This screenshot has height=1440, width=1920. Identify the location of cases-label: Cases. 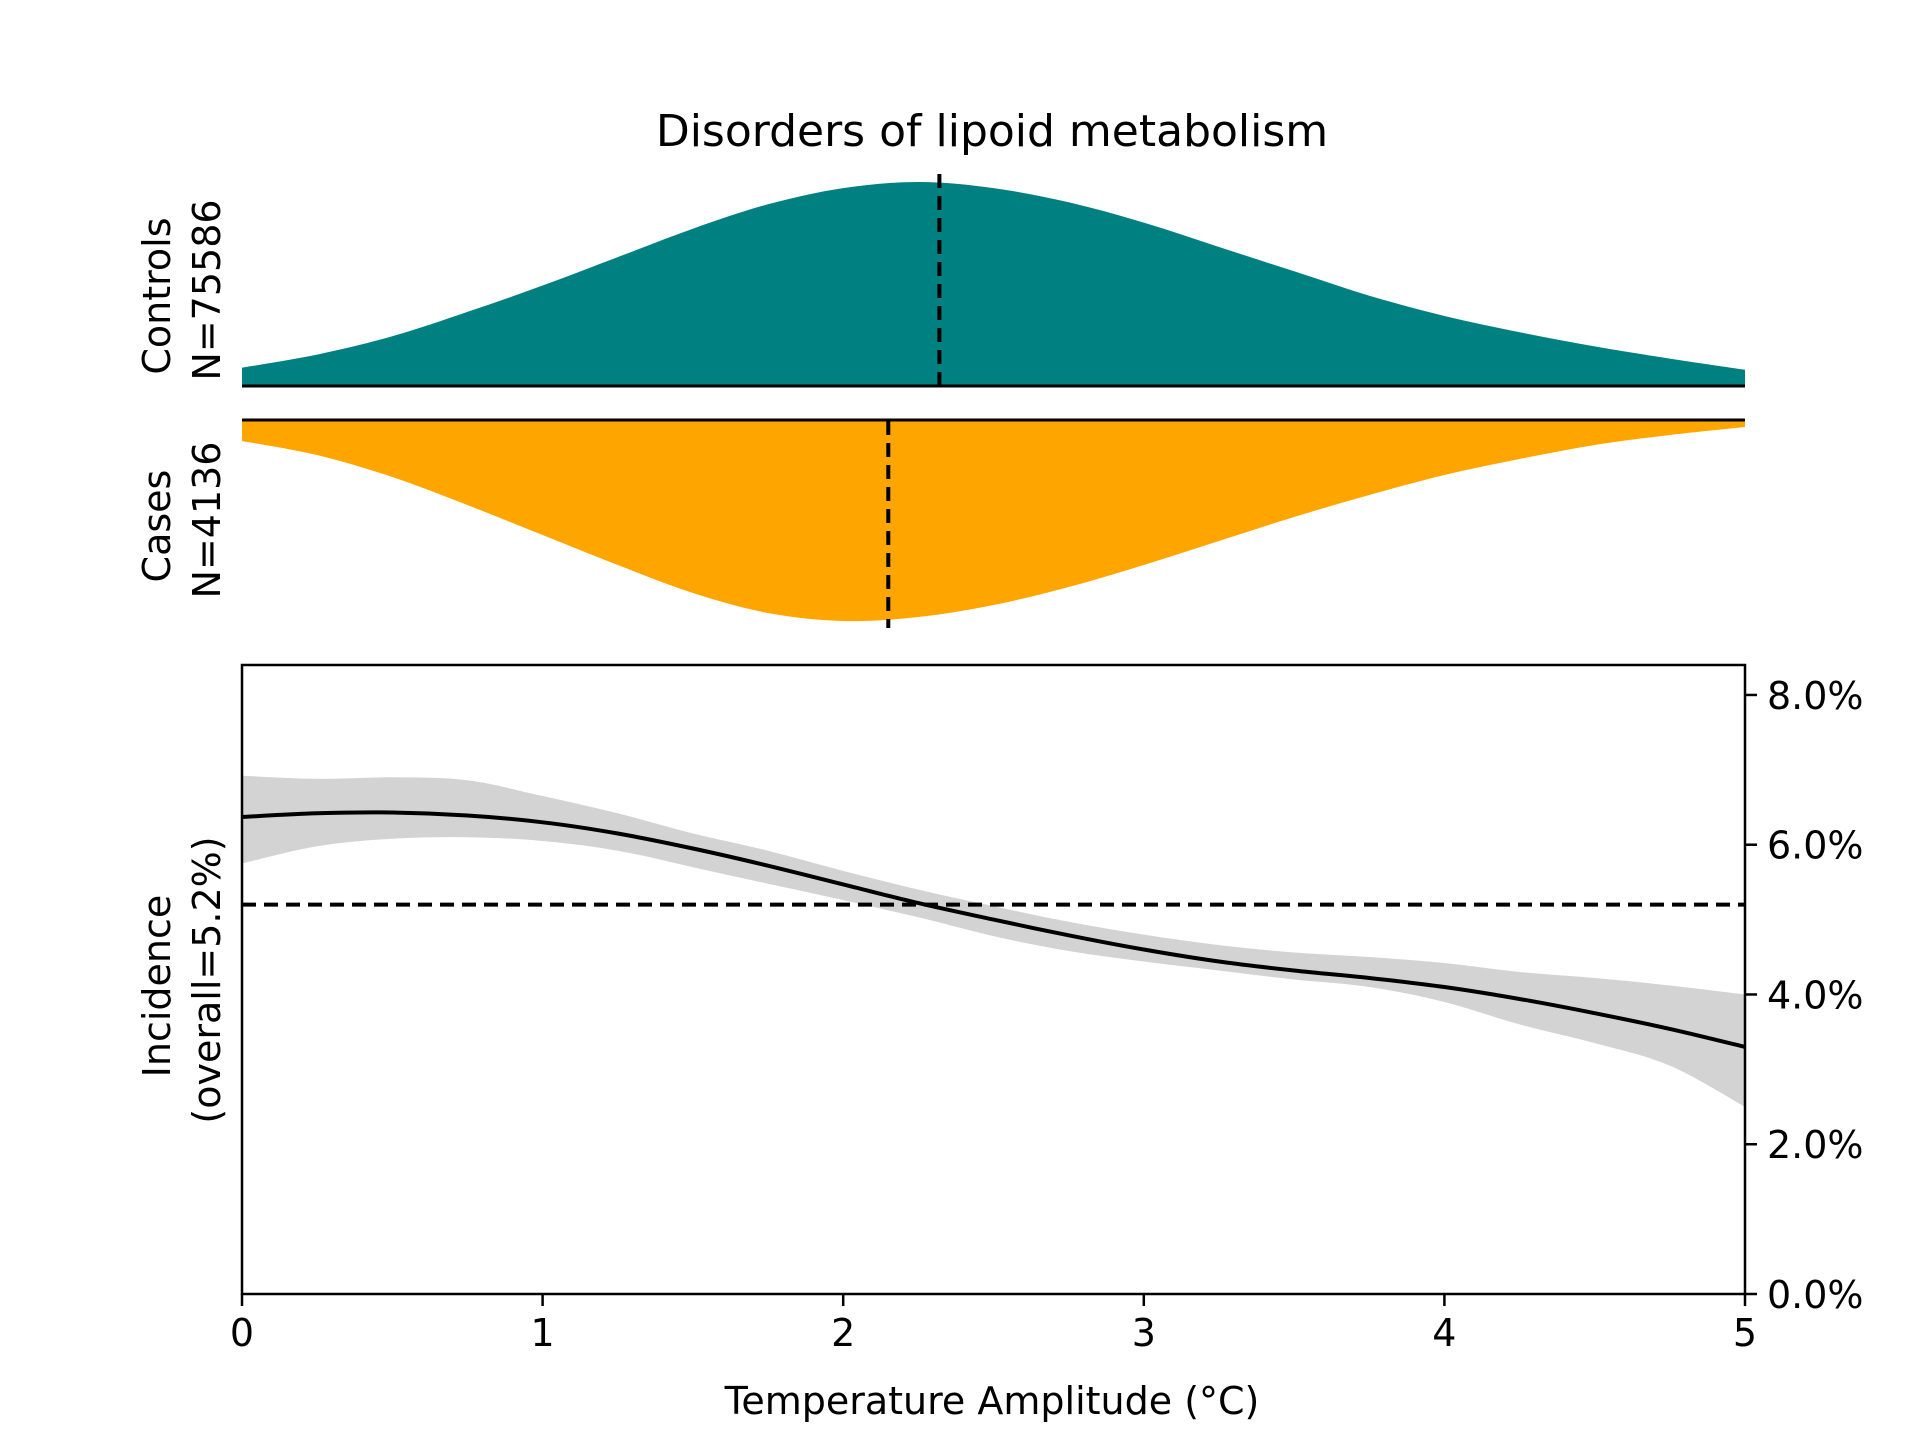
(157, 526).